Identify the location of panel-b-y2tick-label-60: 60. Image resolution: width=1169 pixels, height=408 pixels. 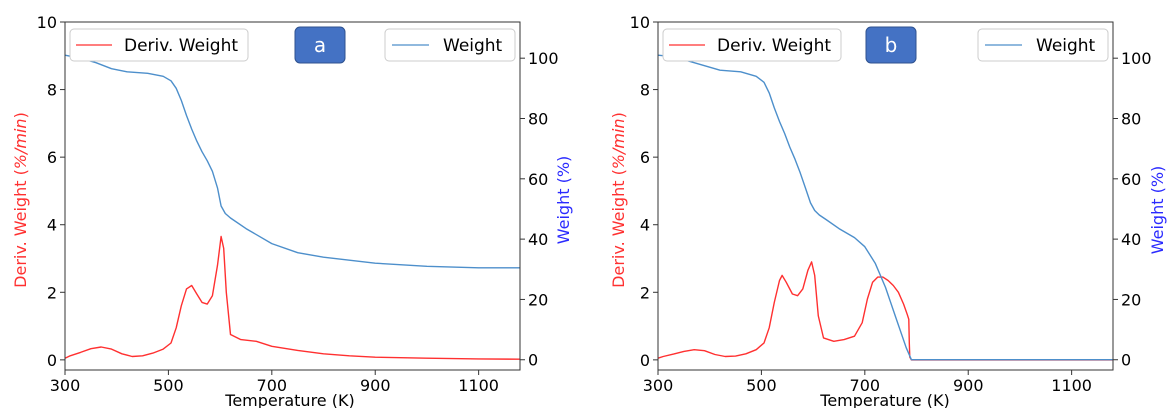
(1131, 179).